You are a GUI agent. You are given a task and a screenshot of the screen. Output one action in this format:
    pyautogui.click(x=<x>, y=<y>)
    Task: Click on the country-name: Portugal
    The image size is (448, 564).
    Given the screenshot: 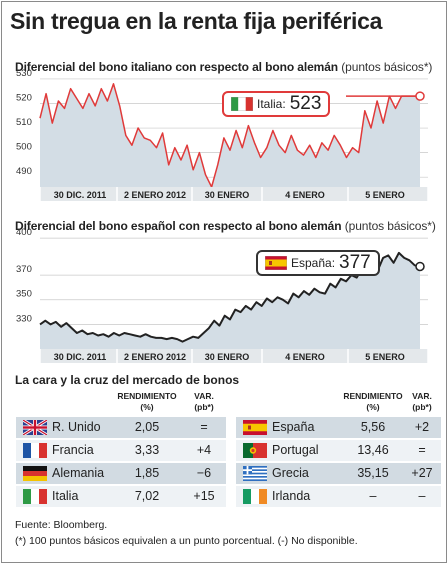 What is the action you would take?
    pyautogui.click(x=295, y=450)
    